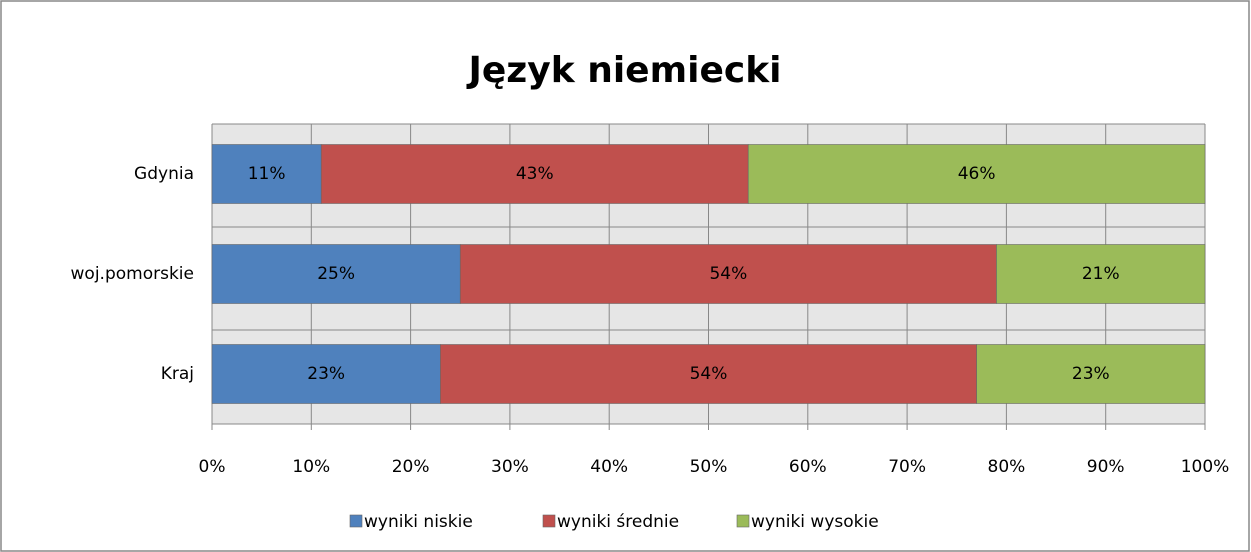 Image resolution: width=1251 pixels, height=552 pixels. What do you see at coordinates (212, 467) in the screenshot?
I see `x-tick-label: 0%` at bounding box center [212, 467].